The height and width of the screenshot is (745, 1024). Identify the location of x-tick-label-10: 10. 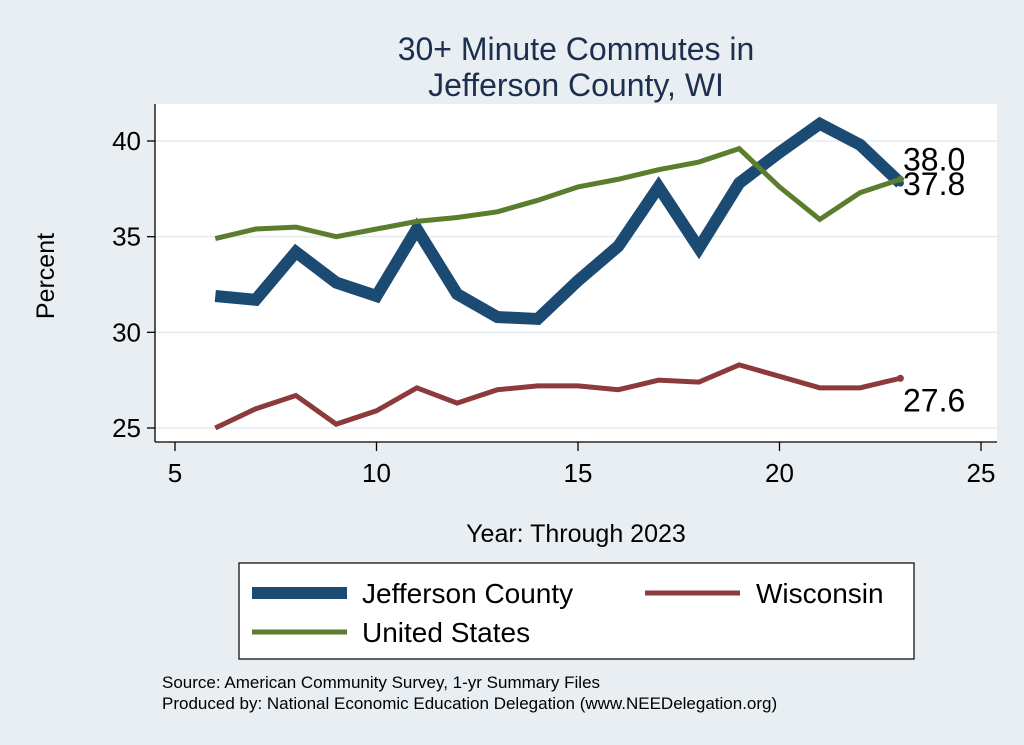
(376, 473).